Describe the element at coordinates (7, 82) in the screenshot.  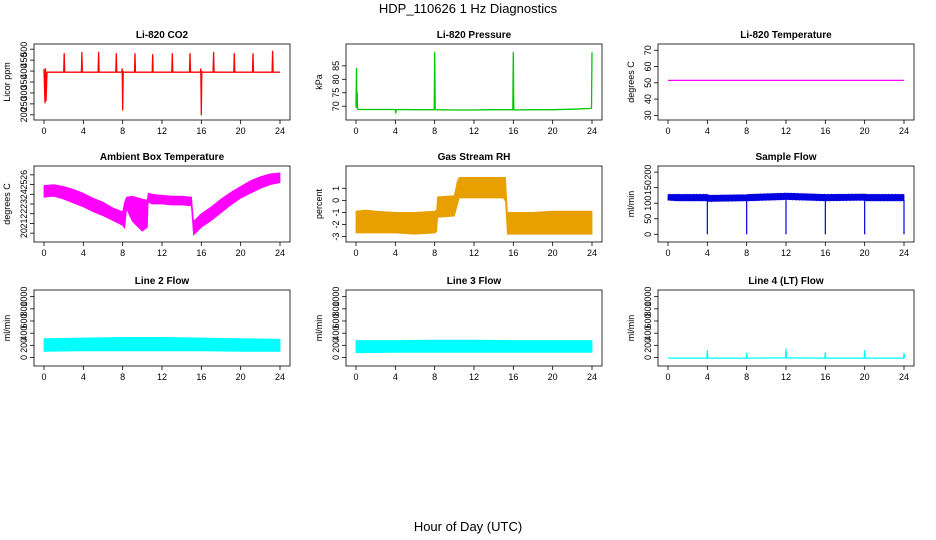
I see `y-axis-label: Licor ppm` at that location.